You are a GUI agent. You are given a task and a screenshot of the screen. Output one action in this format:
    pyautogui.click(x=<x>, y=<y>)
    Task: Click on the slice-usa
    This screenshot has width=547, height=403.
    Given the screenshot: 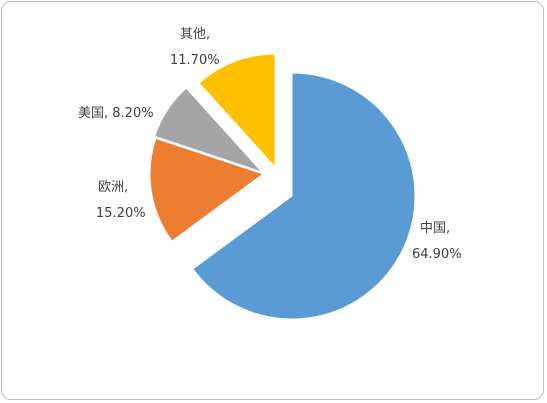 What is the action you would take?
    pyautogui.click(x=209, y=130)
    